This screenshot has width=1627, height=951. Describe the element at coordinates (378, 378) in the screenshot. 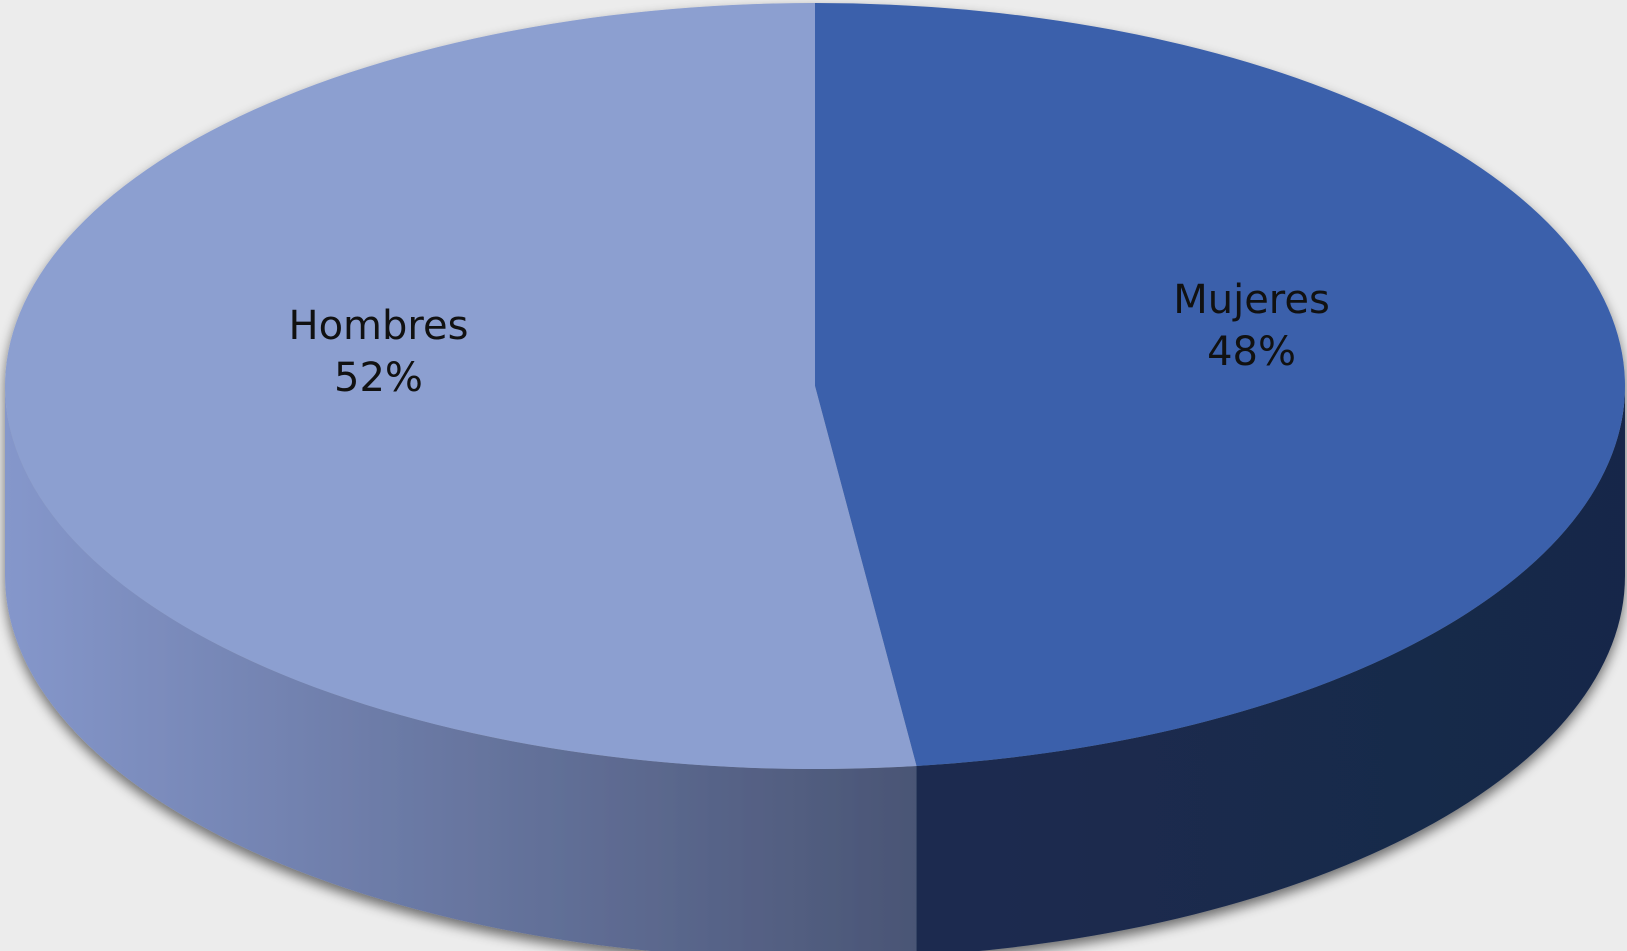

I see `slice-value-hombres: 52%` at that location.